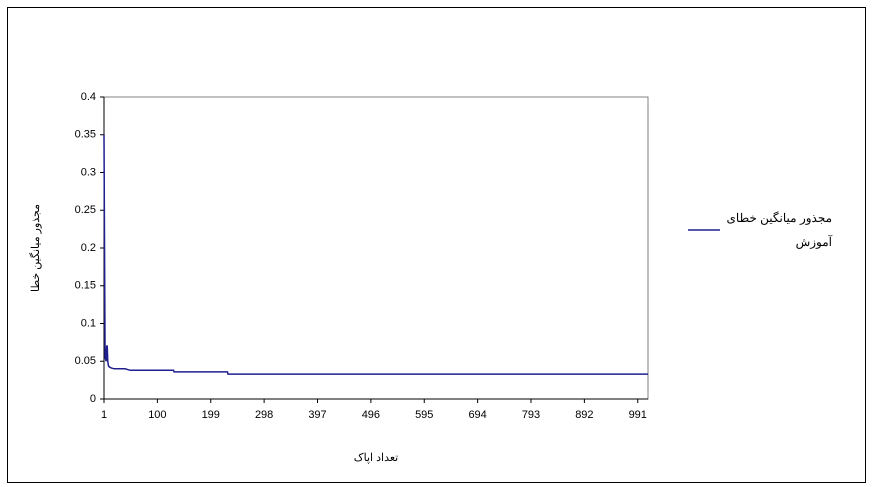 The width and height of the screenshot is (873, 487). Describe the element at coordinates (157, 415) in the screenshot. I see `x-tick-label: 100` at that location.